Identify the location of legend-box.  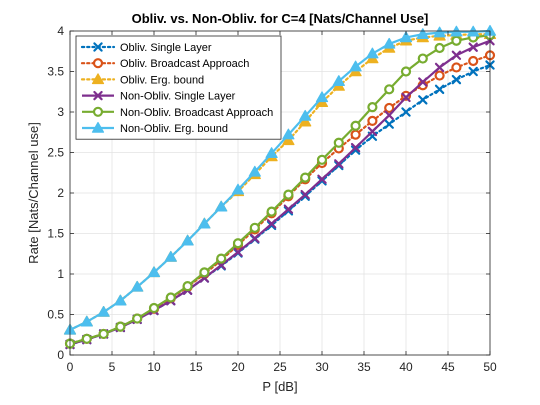
(178, 87).